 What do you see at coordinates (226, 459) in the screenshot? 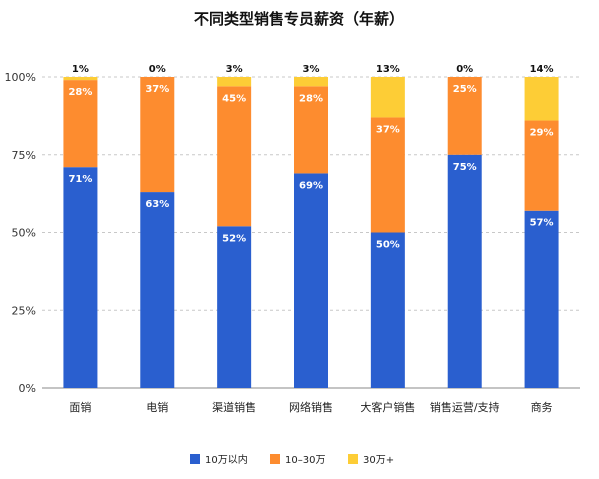
I see `legend-label: 10万以内` at bounding box center [226, 459].